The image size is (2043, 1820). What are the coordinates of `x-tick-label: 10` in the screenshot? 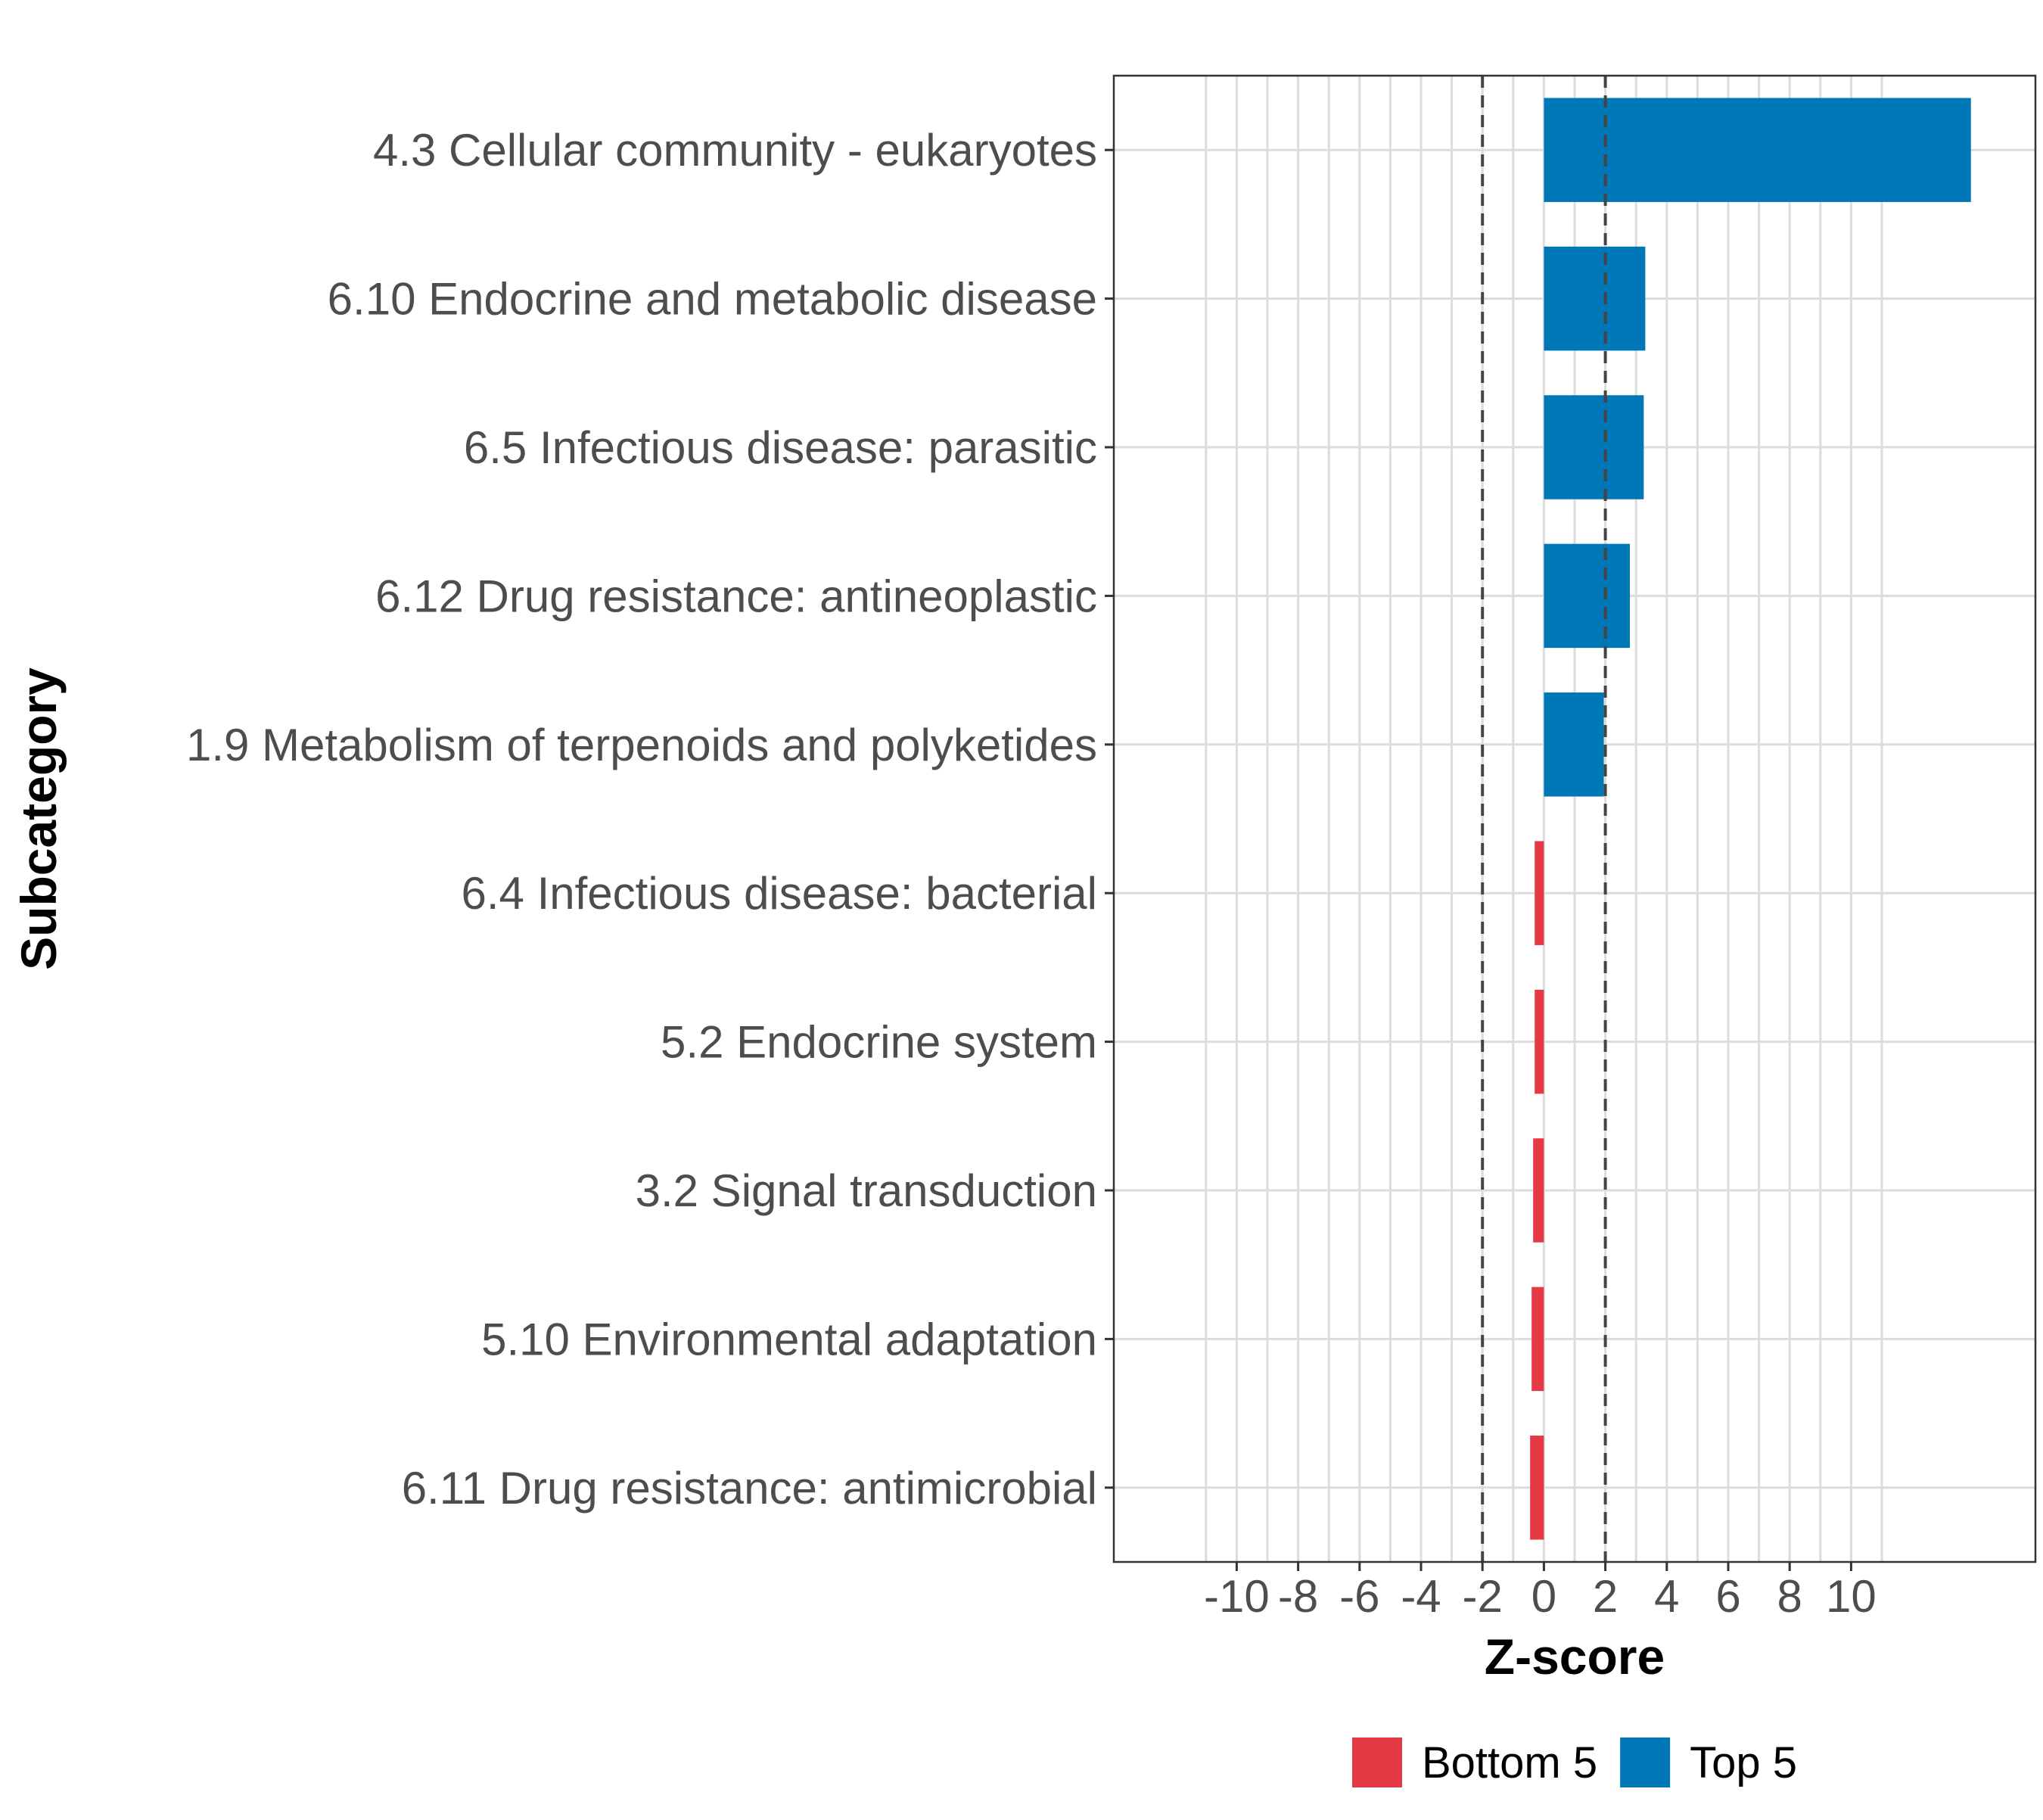 It's located at (1852, 1596).